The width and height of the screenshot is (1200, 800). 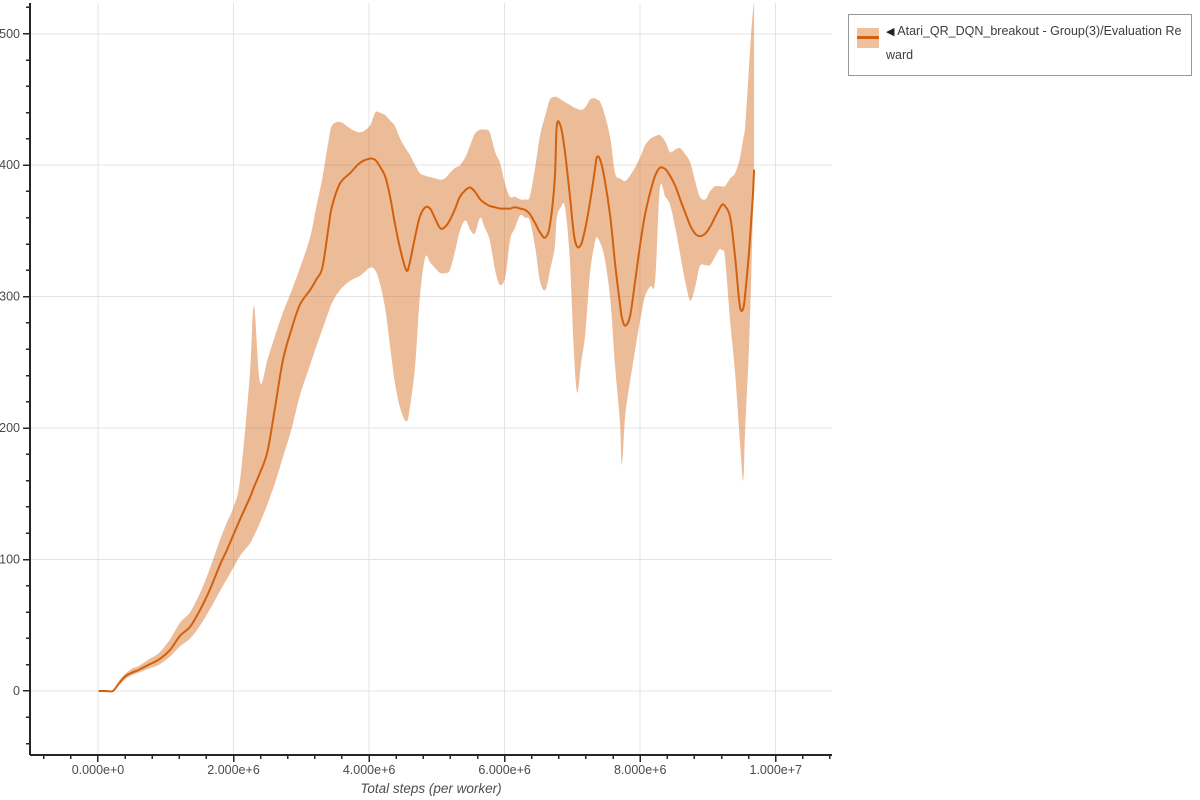 What do you see at coordinates (369, 770) in the screenshot?
I see `x-tick-label: 4.000e+6` at bounding box center [369, 770].